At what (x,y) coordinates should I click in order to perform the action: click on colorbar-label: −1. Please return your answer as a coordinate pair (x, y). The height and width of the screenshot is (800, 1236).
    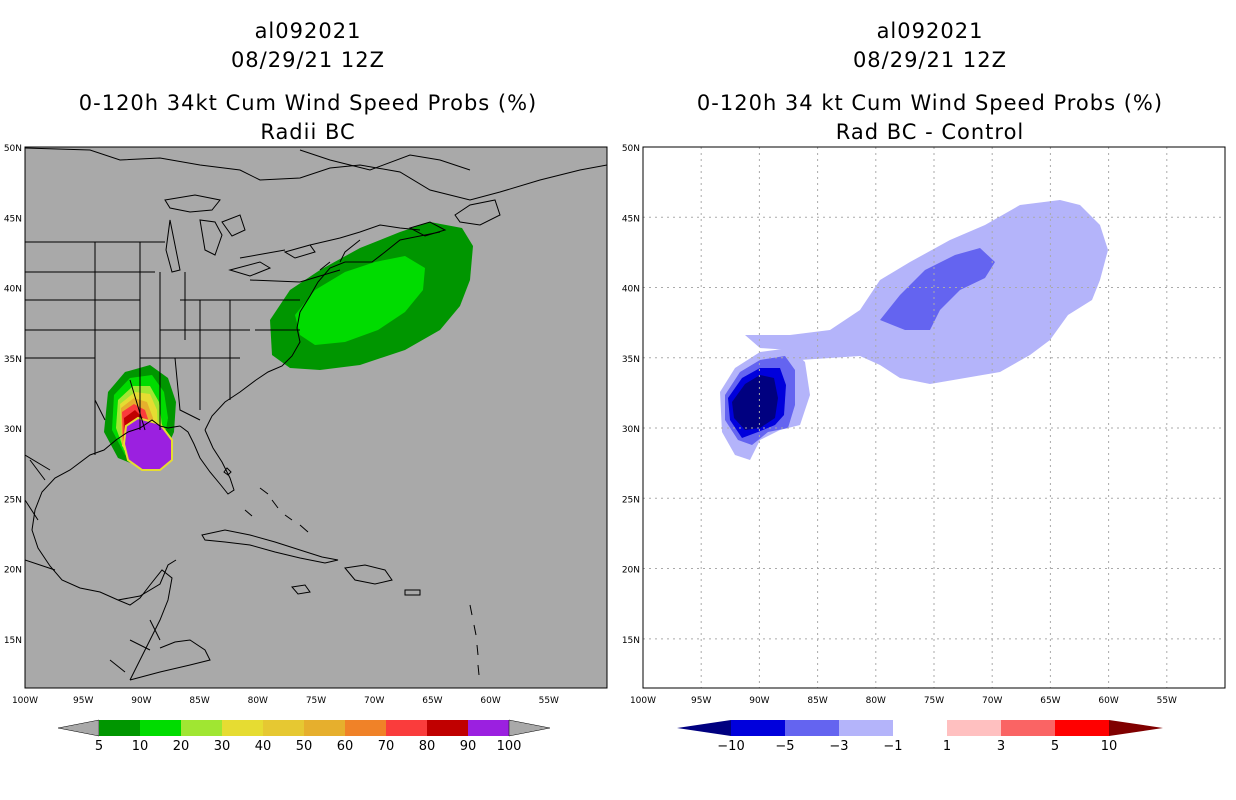
    Looking at the image, I should click on (892, 746).